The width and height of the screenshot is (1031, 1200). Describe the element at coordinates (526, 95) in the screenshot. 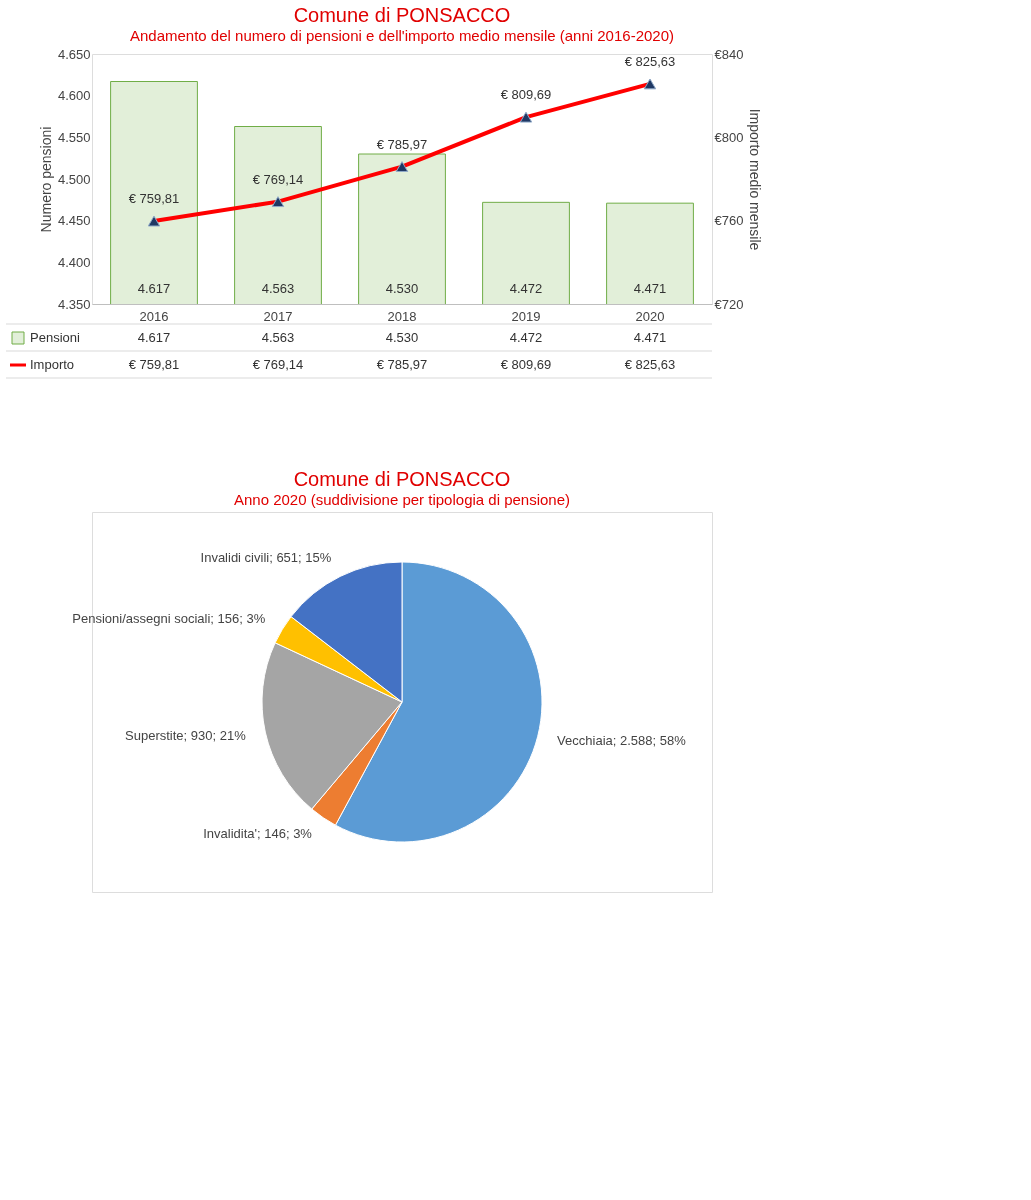

I see `text: € 809,69` at that location.